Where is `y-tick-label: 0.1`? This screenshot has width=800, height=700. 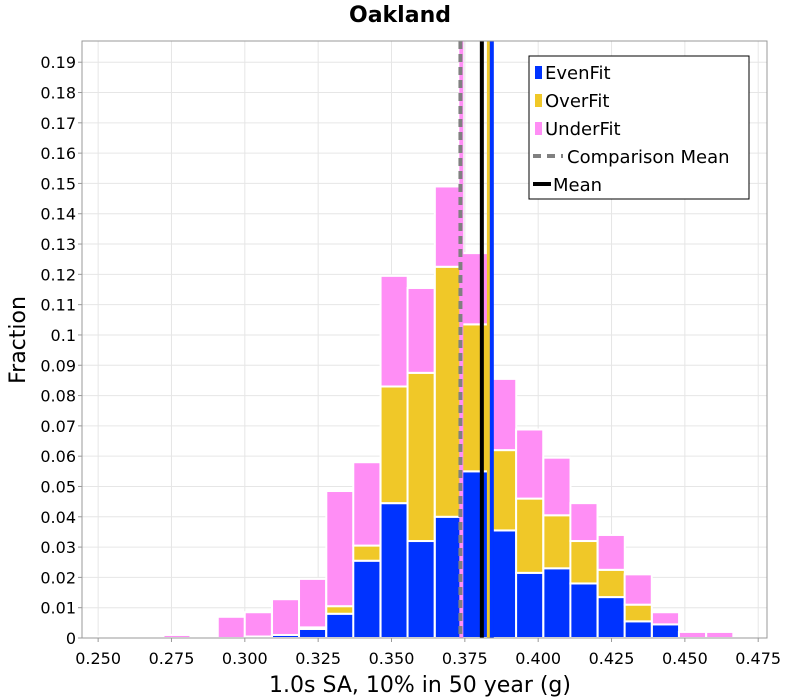 y-tick-label: 0.1 is located at coordinates (63, 335).